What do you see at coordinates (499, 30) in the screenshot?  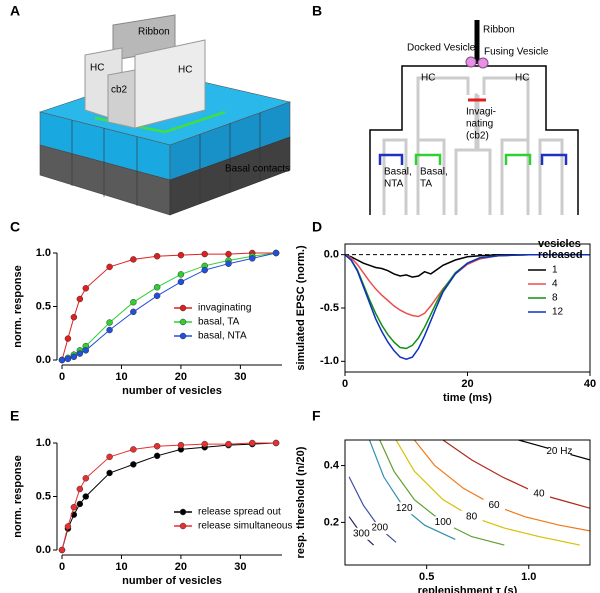 I see `label: Ribbon` at bounding box center [499, 30].